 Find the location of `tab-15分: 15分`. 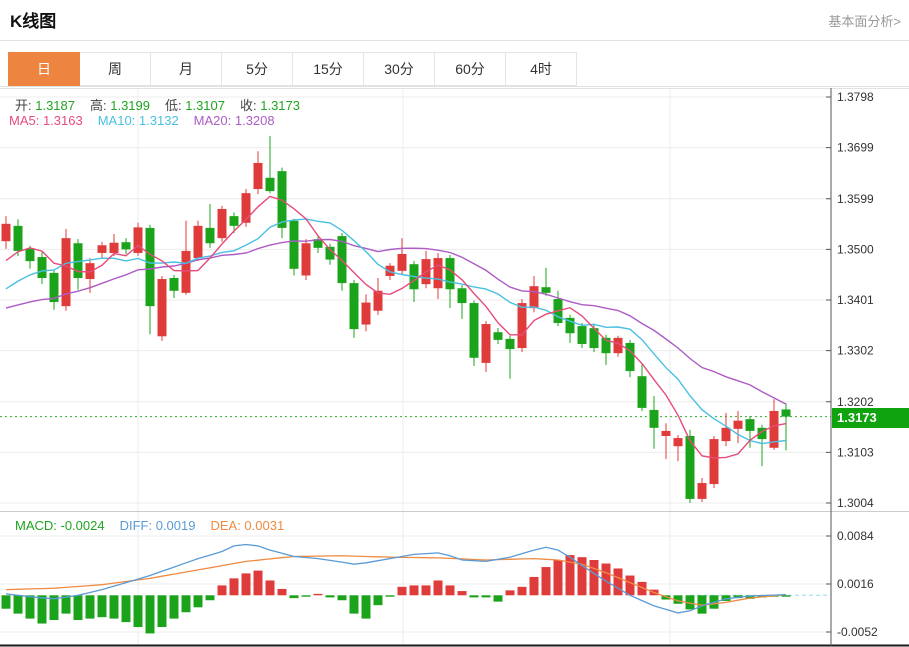

tab-15分: 15分 is located at coordinates (328, 69).